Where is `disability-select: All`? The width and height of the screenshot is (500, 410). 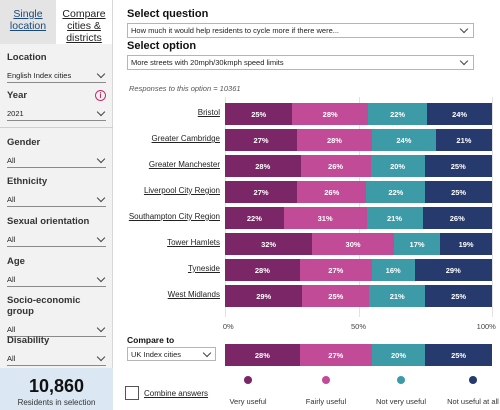 disability-select: All is located at coordinates (56, 358).